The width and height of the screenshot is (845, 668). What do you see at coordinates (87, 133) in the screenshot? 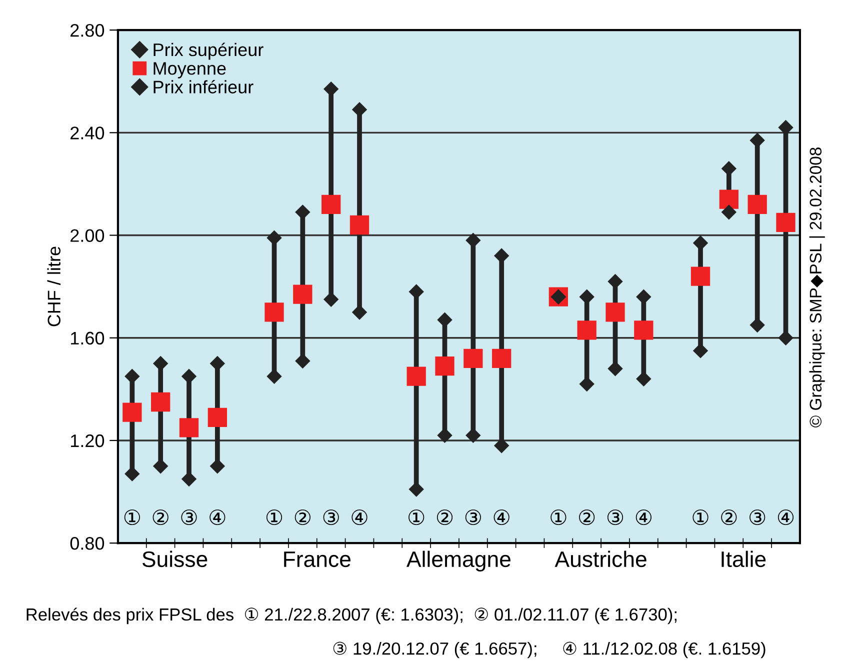
I see `y-tick-label: 2.40` at bounding box center [87, 133].